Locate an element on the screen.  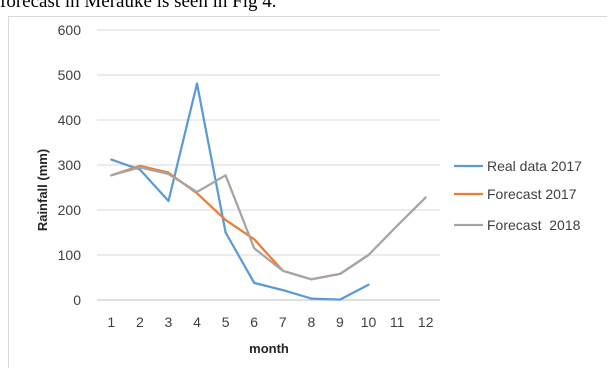
x-tick-label: 6 is located at coordinates (254, 322).